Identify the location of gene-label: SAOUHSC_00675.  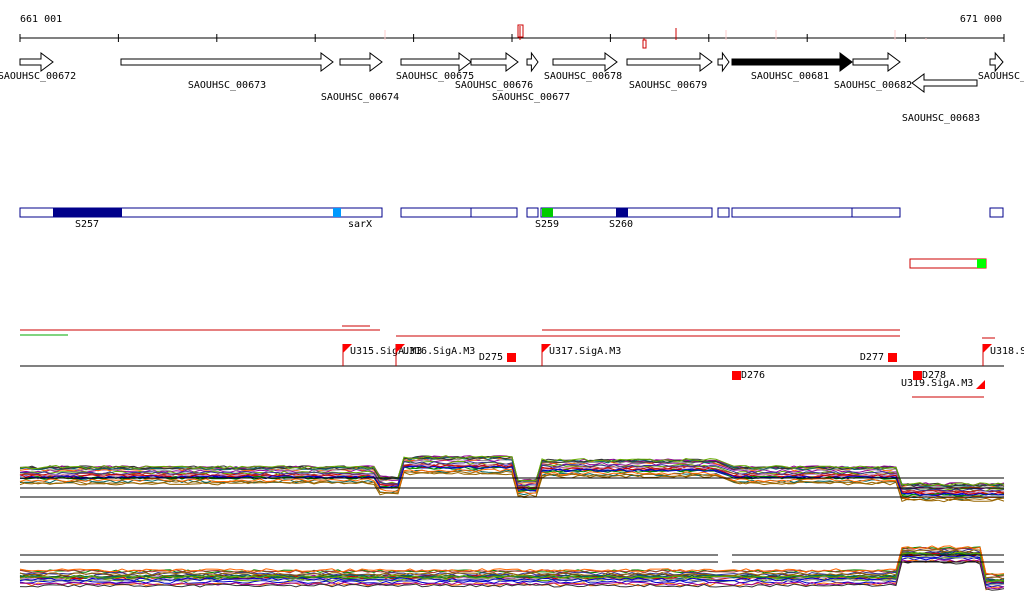
(435, 76).